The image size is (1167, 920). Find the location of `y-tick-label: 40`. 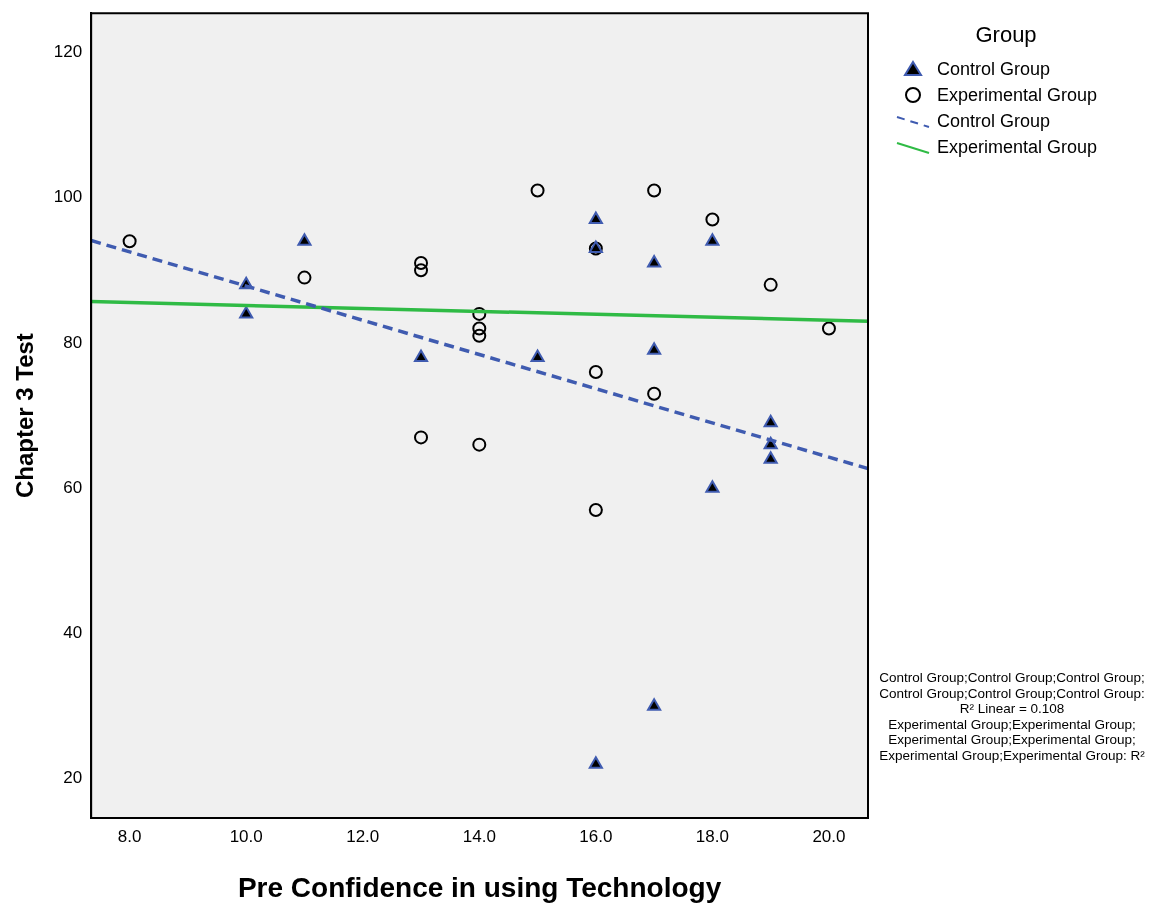

y-tick-label: 40 is located at coordinates (73, 633).